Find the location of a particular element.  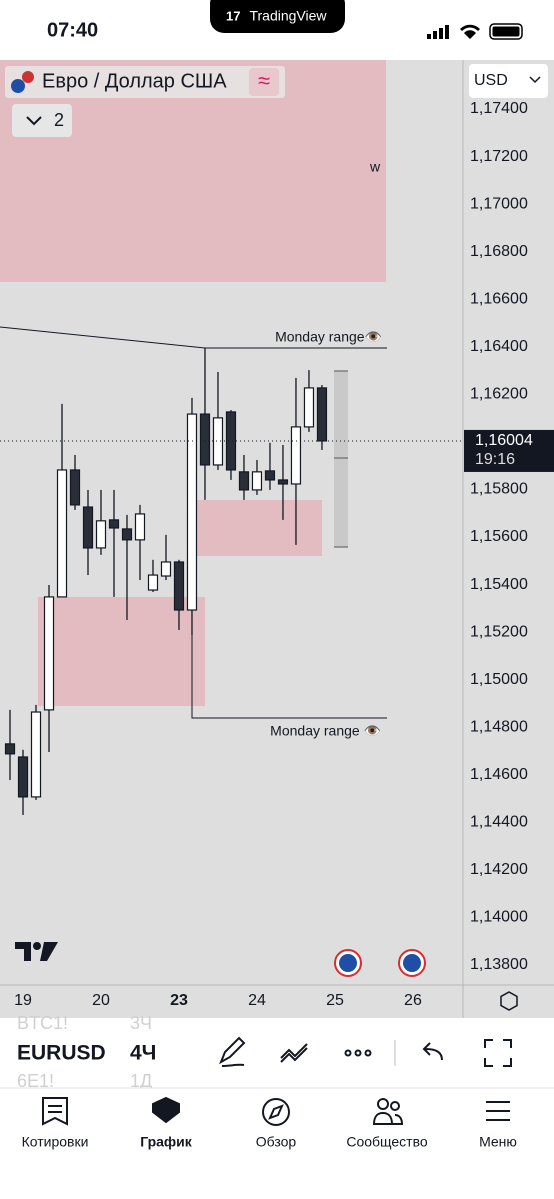

y-tick-label: 1,16400 is located at coordinates (499, 346).